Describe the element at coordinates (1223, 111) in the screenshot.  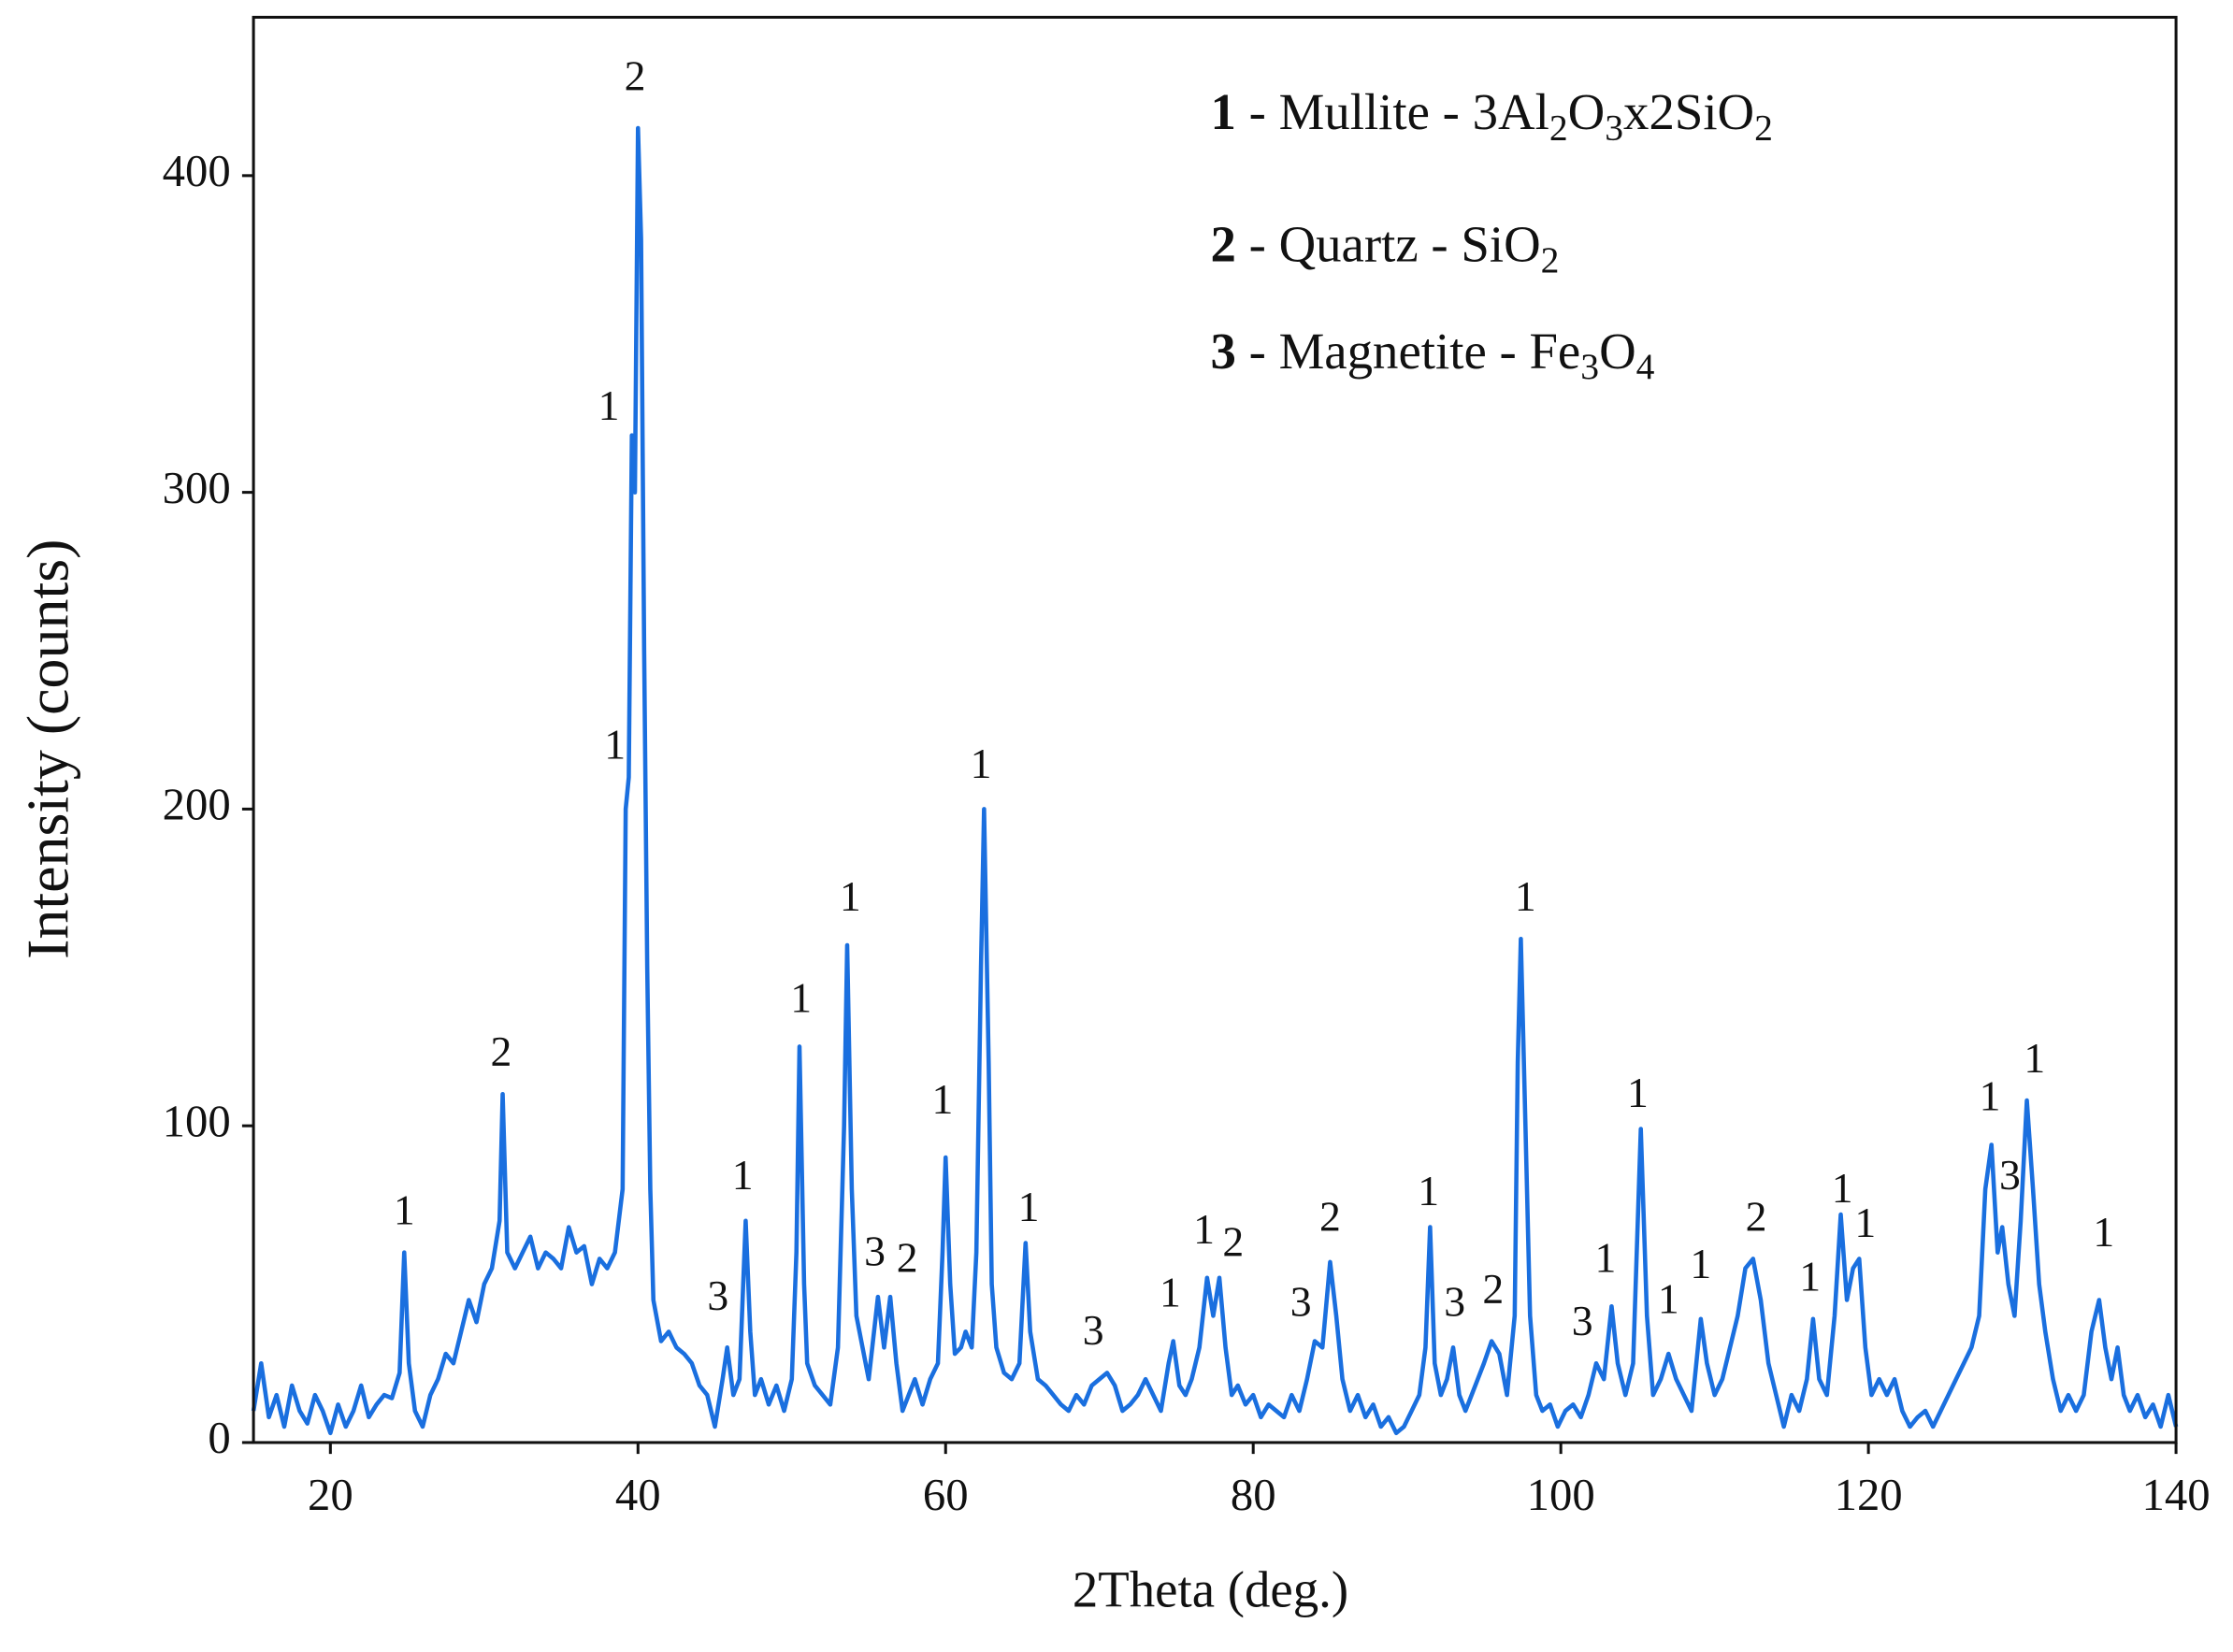
I see `legend-key: 1` at that location.